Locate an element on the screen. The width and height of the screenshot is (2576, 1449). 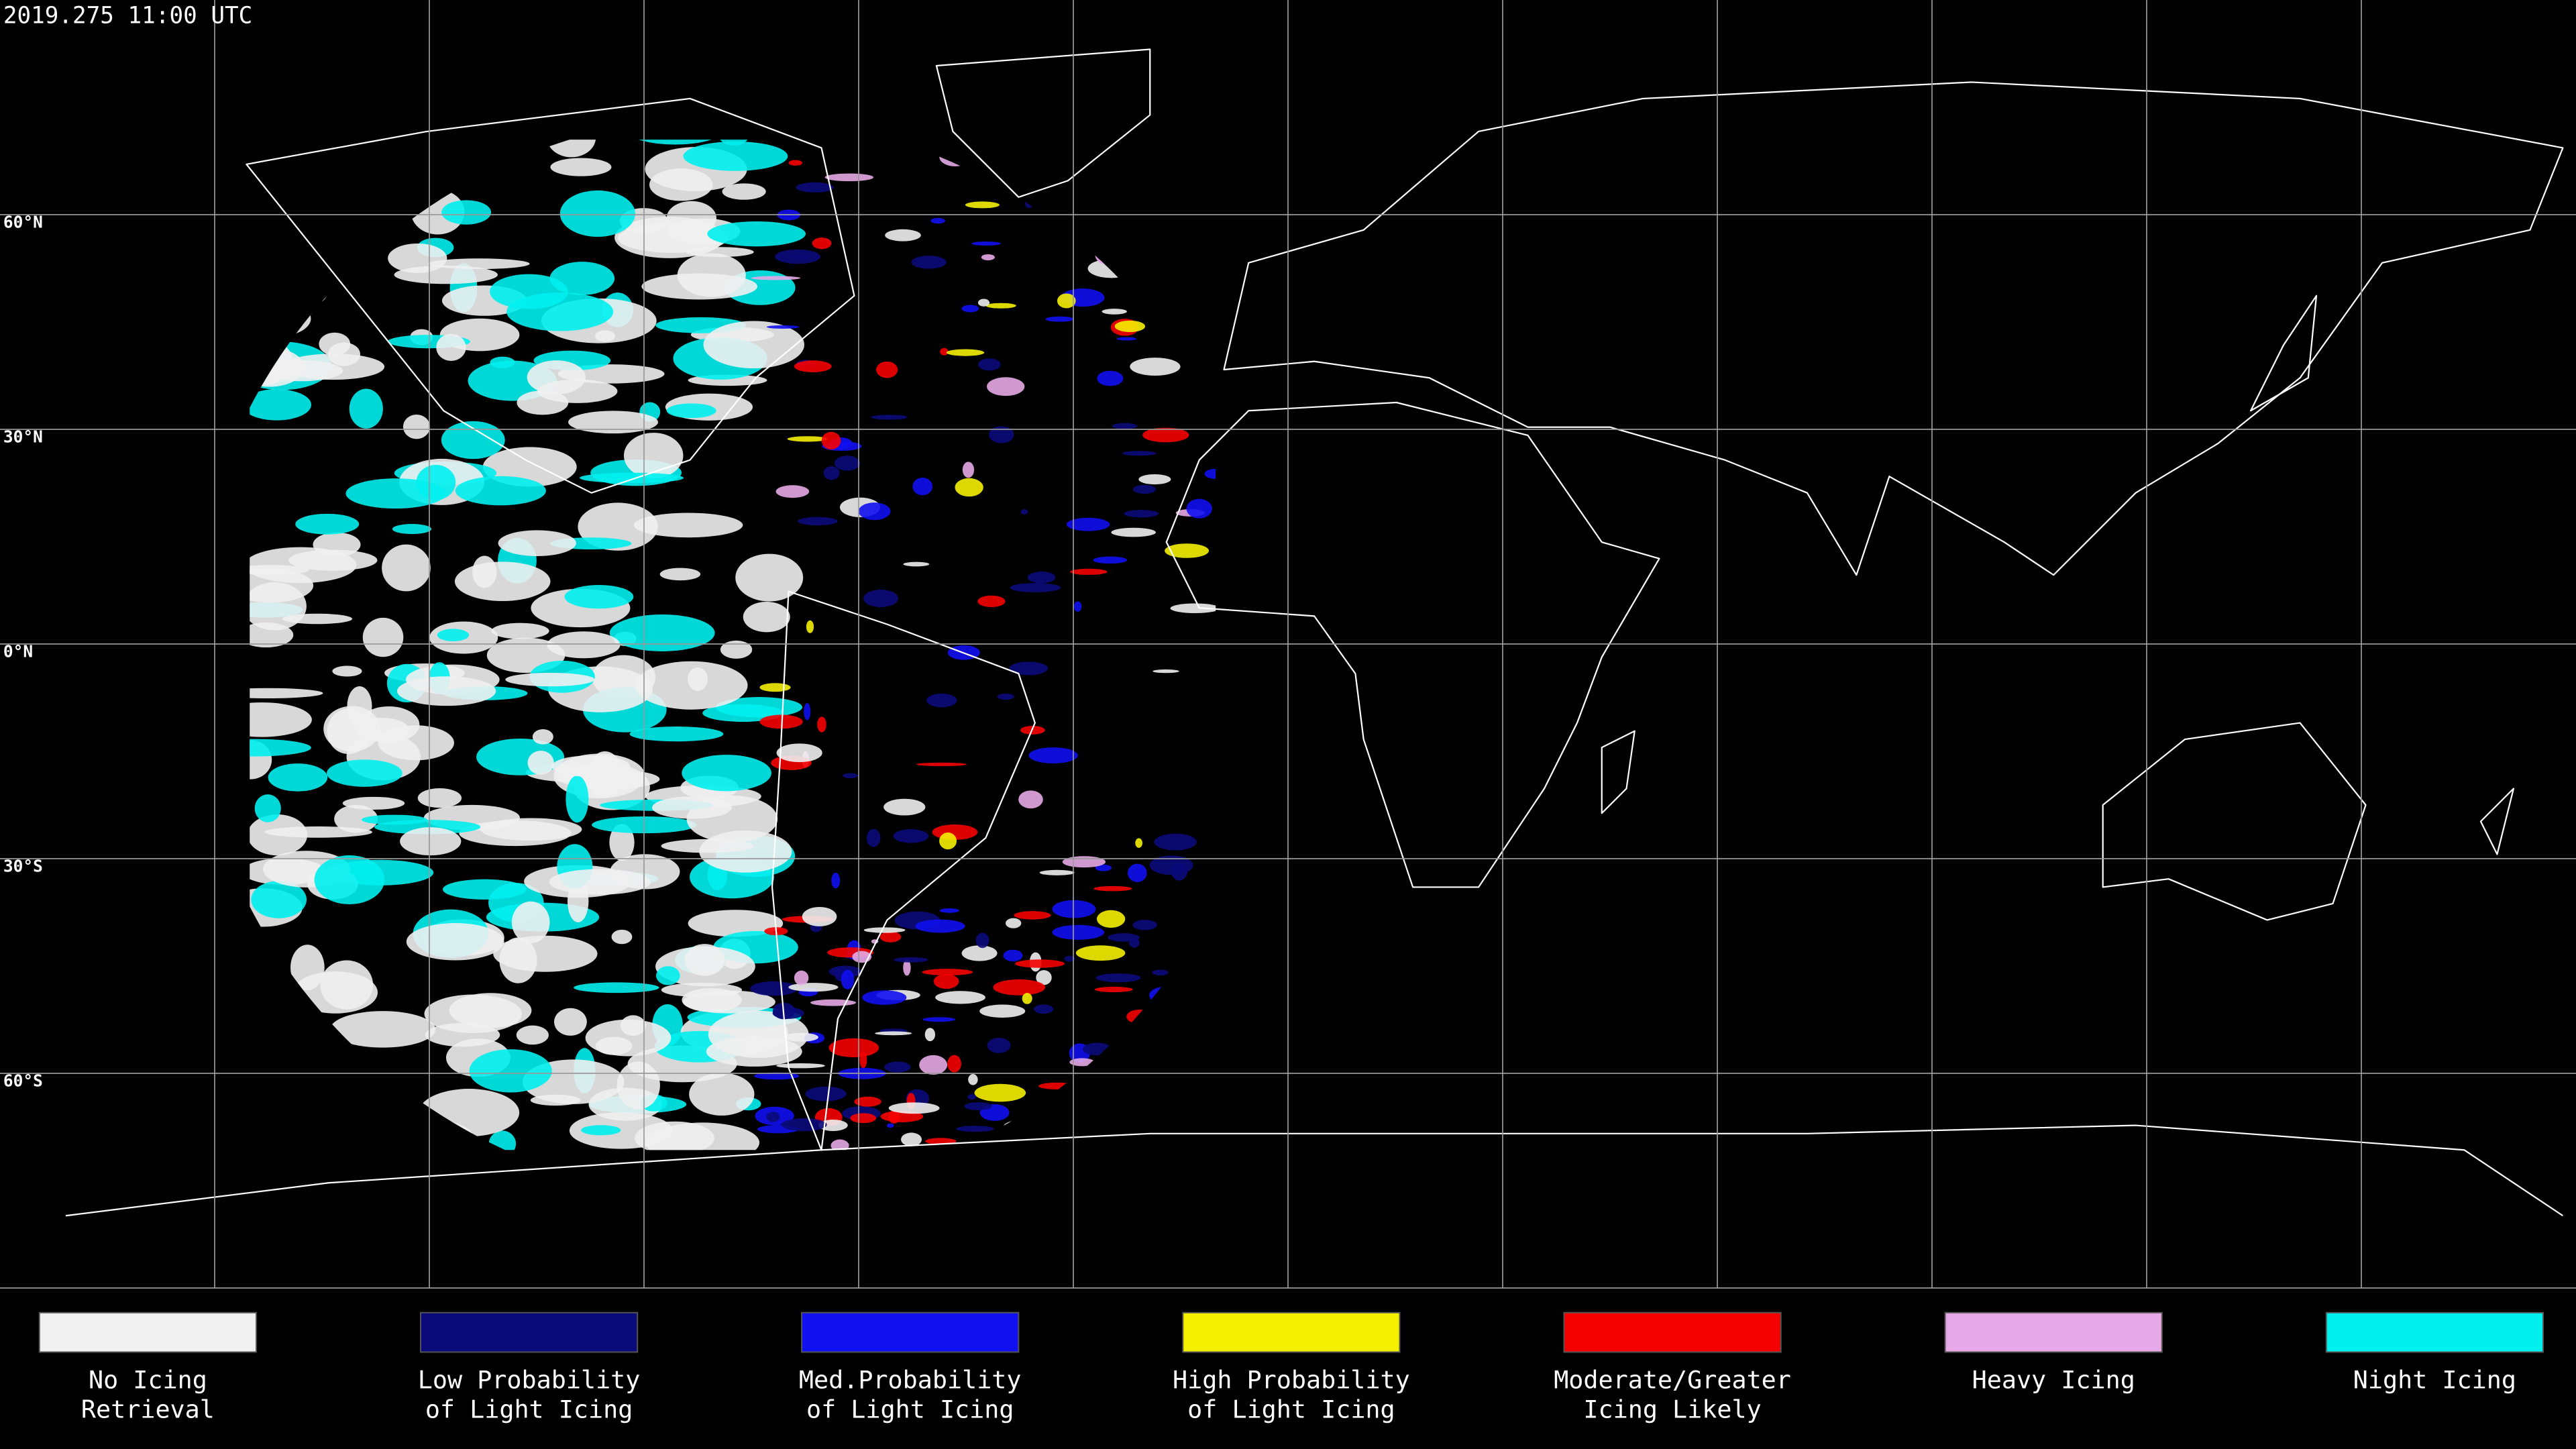
map-title: 2019.275 11:00 UTC is located at coordinates (127, 15).